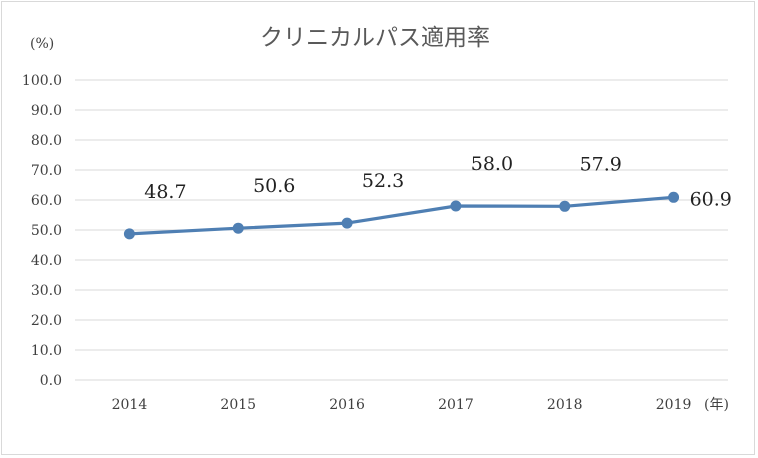 This screenshot has height=458, width=758. What do you see at coordinates (46, 111) in the screenshot?
I see `y-tick-label: 90.0` at bounding box center [46, 111].